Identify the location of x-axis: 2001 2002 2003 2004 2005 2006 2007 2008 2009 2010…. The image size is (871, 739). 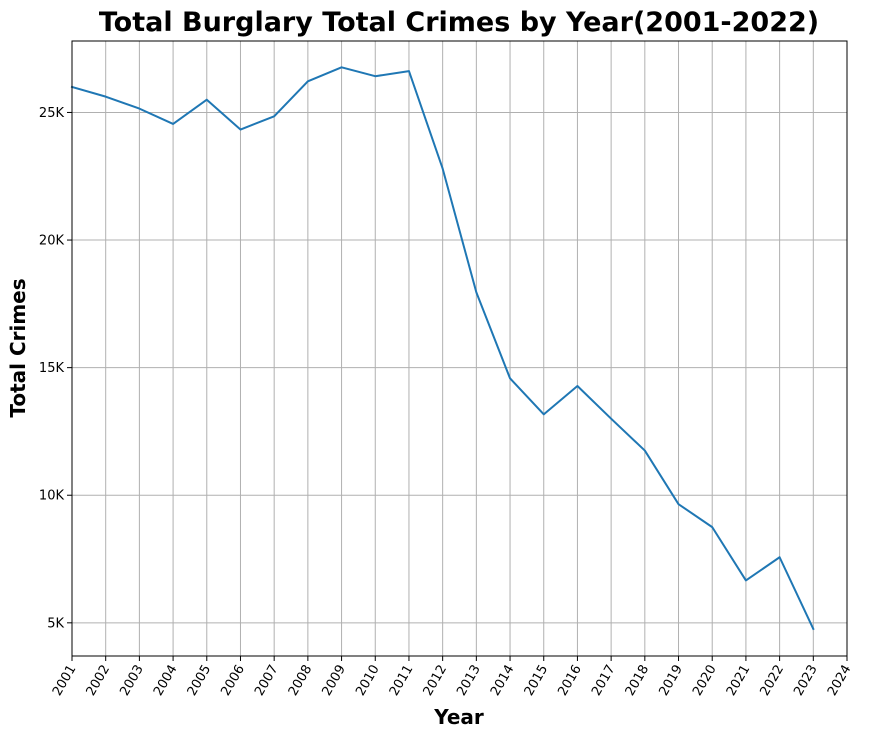
(452, 677).